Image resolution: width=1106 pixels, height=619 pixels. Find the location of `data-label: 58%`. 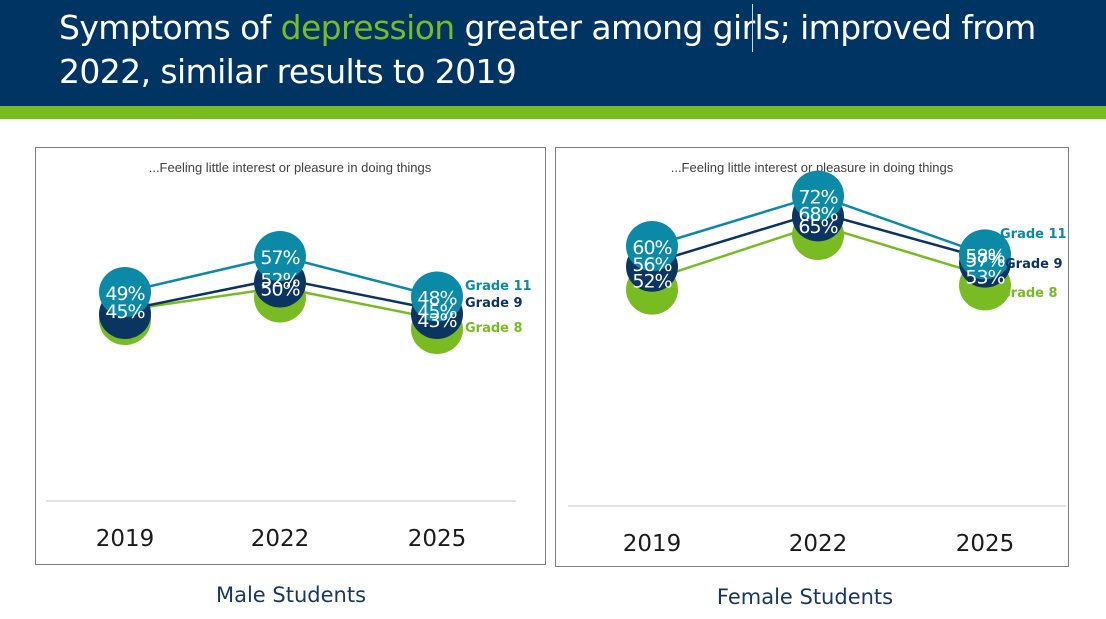

data-label: 58% is located at coordinates (984, 256).